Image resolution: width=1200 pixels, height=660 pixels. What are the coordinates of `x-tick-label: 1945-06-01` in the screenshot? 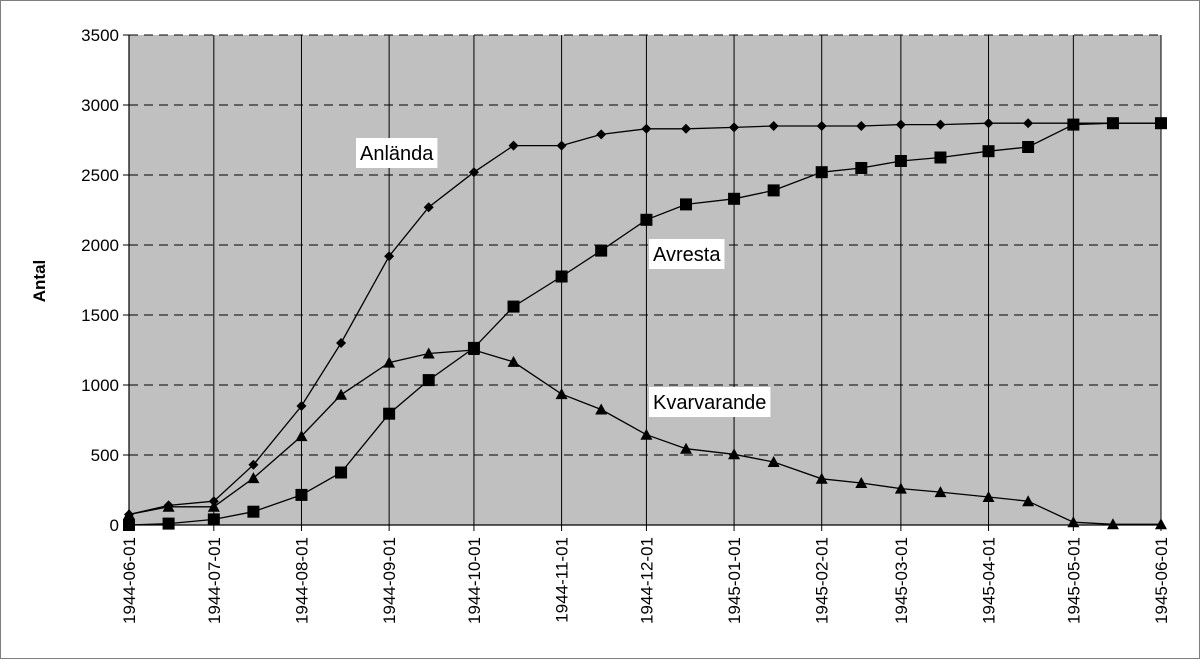 It's located at (1161, 580).